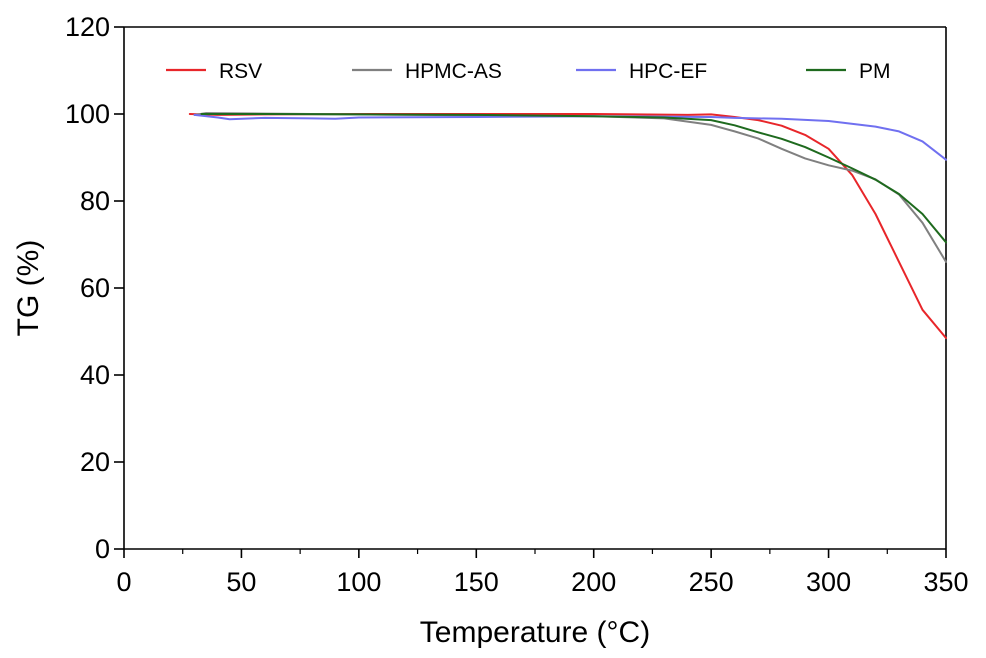 The height and width of the screenshot is (658, 986). Describe the element at coordinates (87, 114) in the screenshot. I see `y-tick-label: 100` at that location.